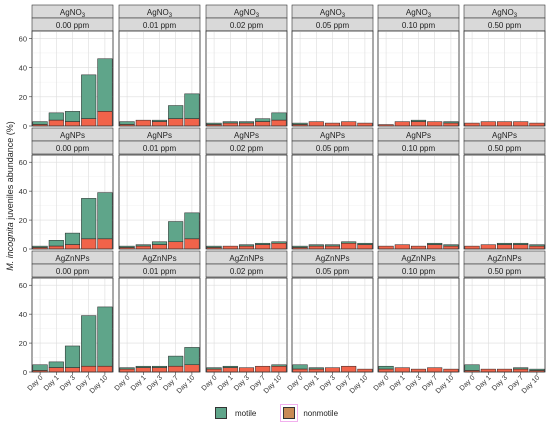 The height and width of the screenshot is (425, 550). Describe the element at coordinates (418, 65) in the screenshot. I see `panel: AgNO3 0.10 ppm` at that location.